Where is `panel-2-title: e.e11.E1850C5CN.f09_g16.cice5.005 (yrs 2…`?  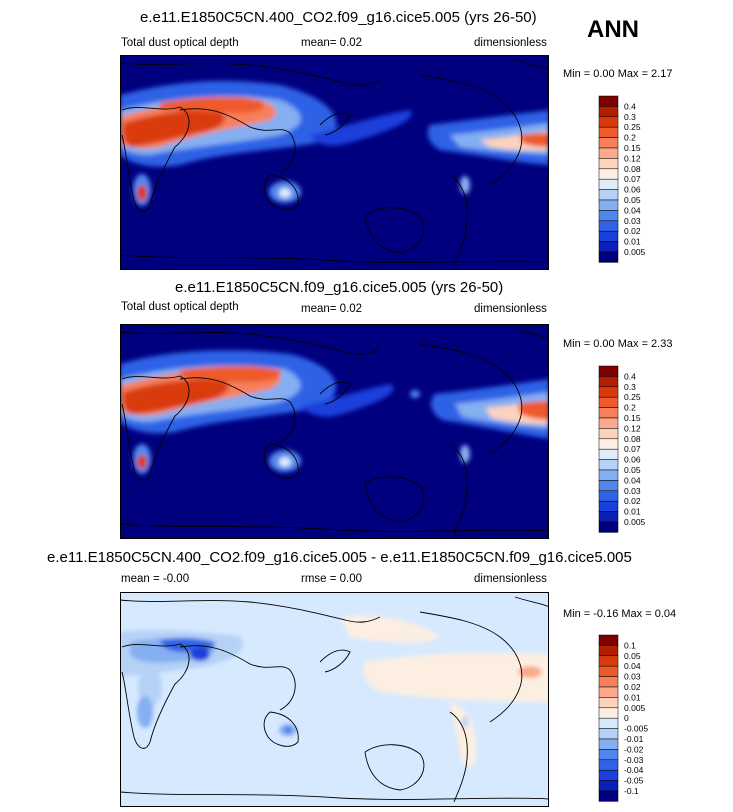 panel-2-title: e.e11.E1850C5CN.f09_g16.cice5.005 (yrs 2… is located at coordinates (339, 287).